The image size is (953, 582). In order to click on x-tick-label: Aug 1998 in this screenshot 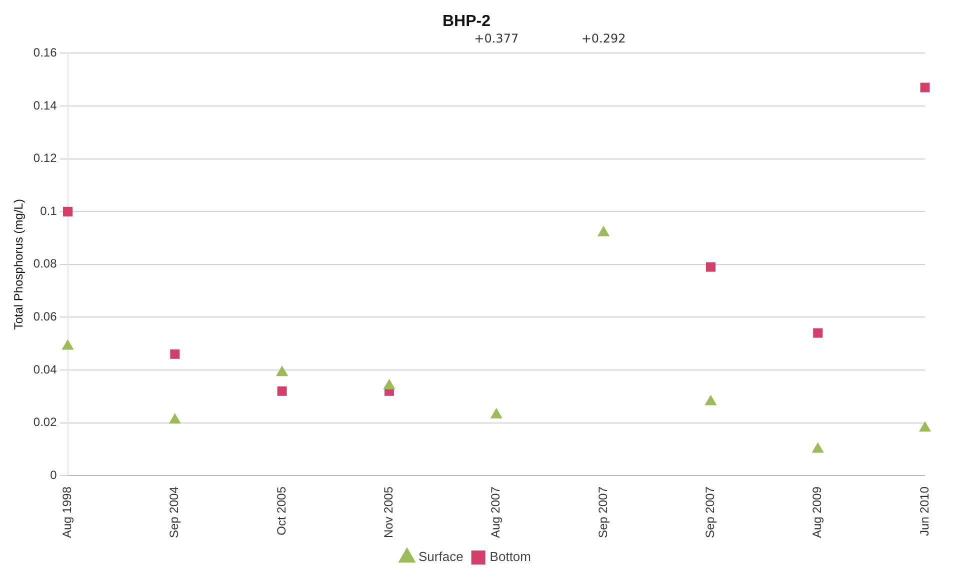, I will do `click(67, 512)`.